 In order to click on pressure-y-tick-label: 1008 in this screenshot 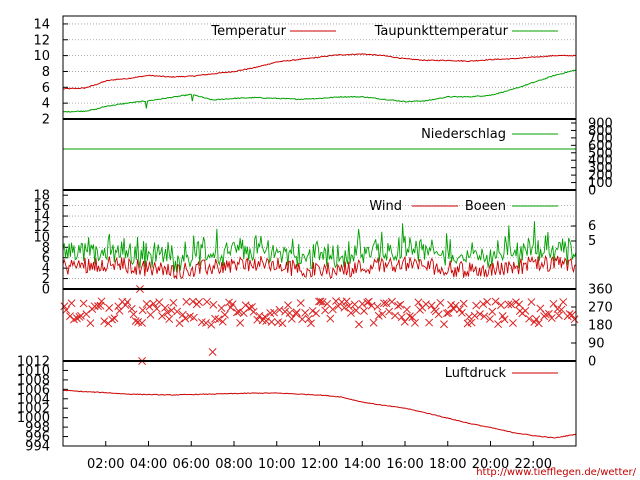, I will do `click(33, 380)`.